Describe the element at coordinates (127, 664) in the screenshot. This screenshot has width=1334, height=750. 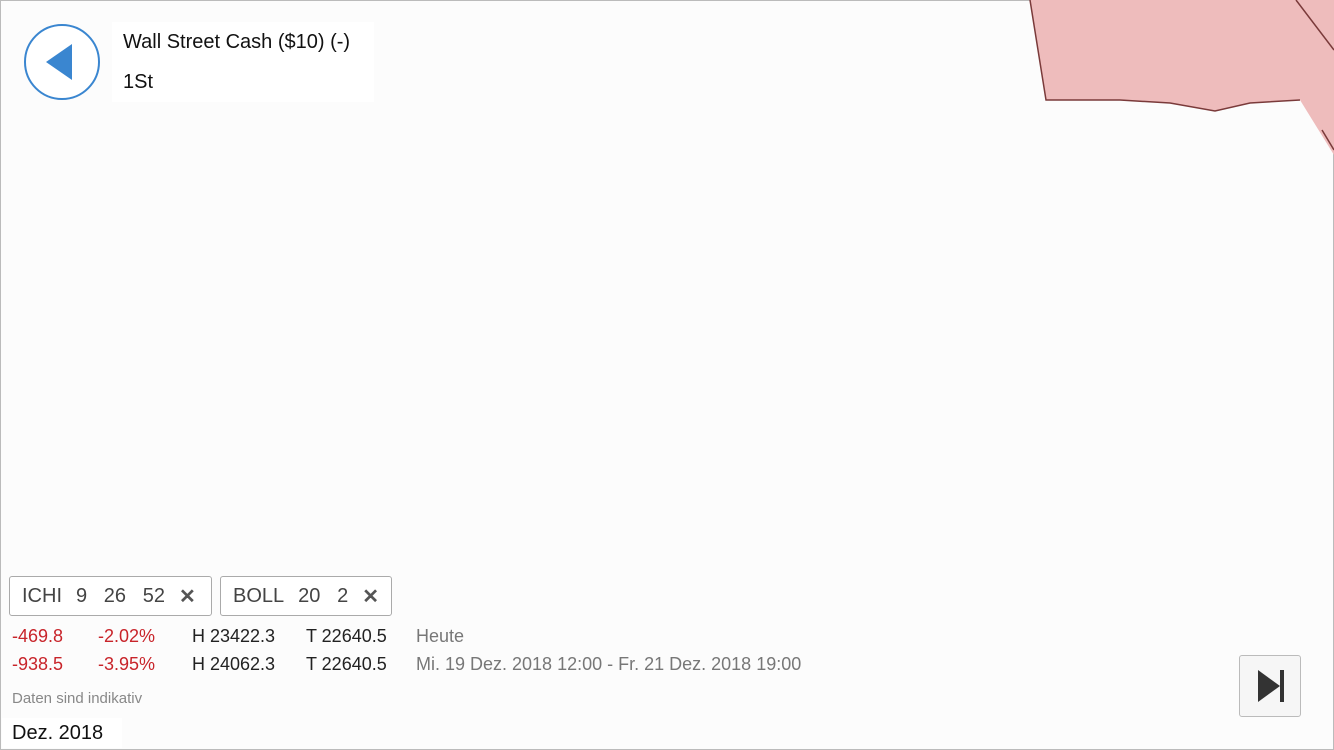
I see `change-pct: -3.95%` at that location.